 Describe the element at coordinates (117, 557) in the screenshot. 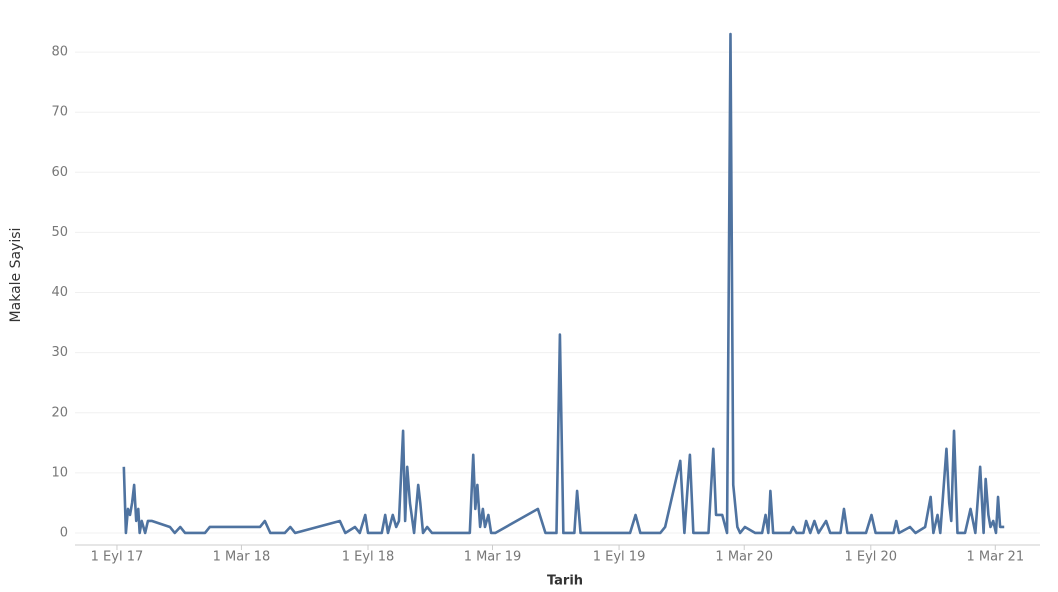

I see `x-tick-label: 1 Eyl 17` at that location.